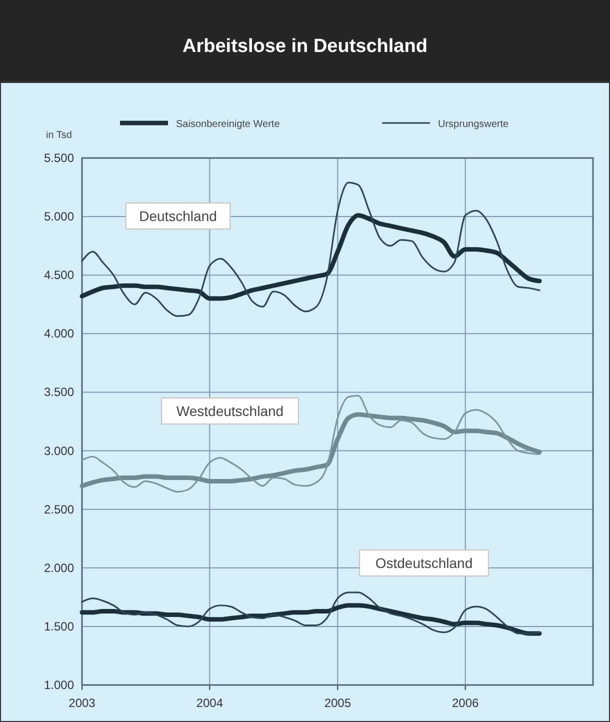 The width and height of the screenshot is (610, 722). Describe the element at coordinates (338, 703) in the screenshot. I see `x-tick-label: 2005` at that location.